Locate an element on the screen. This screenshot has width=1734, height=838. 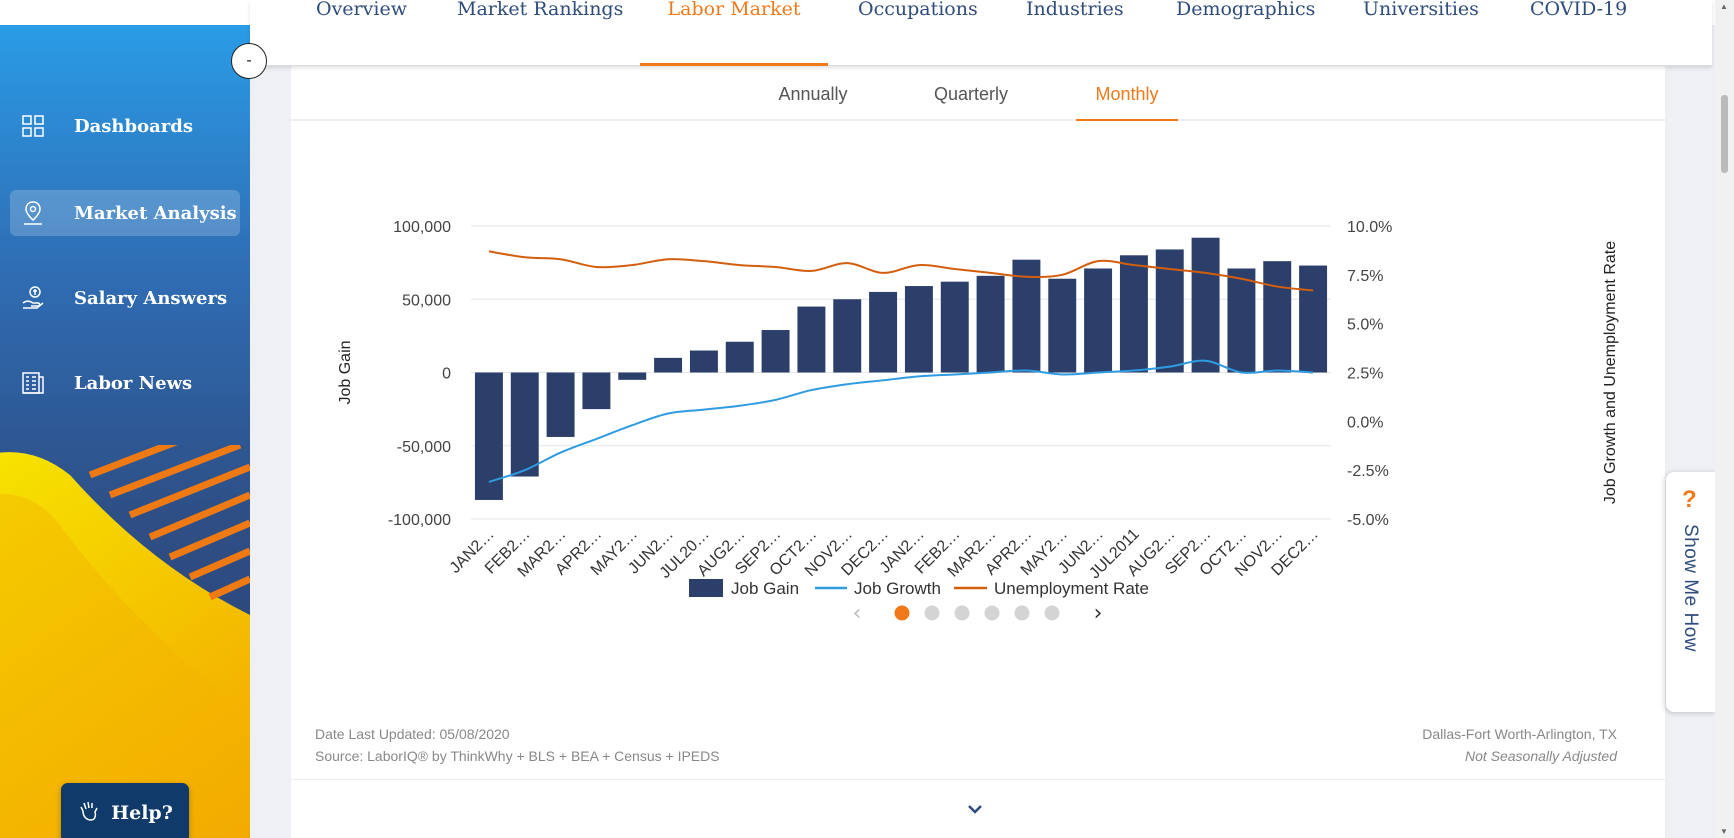
legend-label-job-gain: Job Gain is located at coordinates (765, 588).